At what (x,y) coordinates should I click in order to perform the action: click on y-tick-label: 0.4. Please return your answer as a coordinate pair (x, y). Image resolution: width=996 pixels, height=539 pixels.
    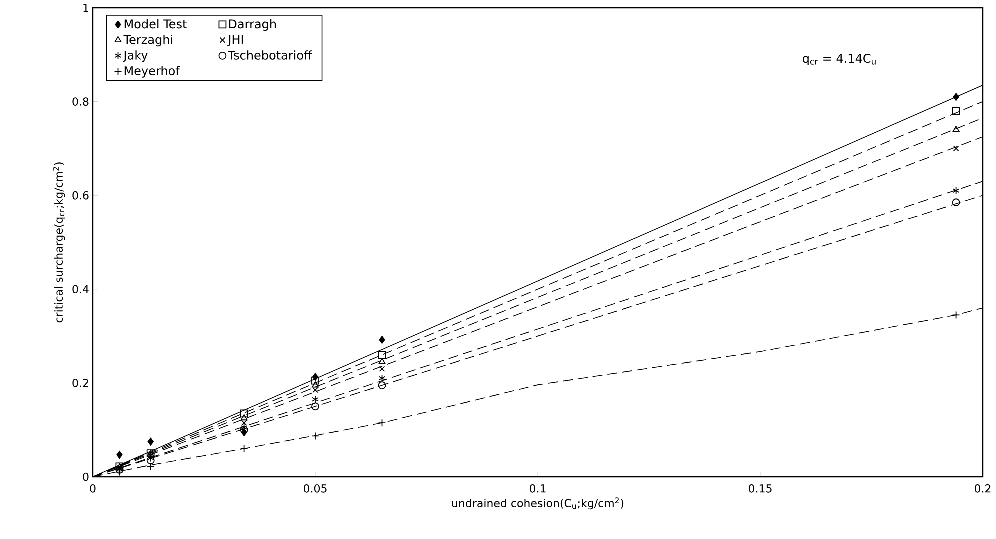
    Looking at the image, I should click on (80, 289).